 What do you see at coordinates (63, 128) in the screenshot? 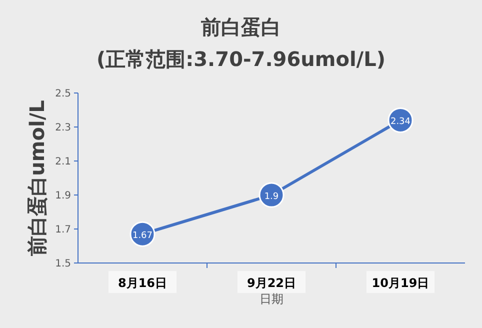
I see `y-tick-label: 2.3` at bounding box center [63, 128].